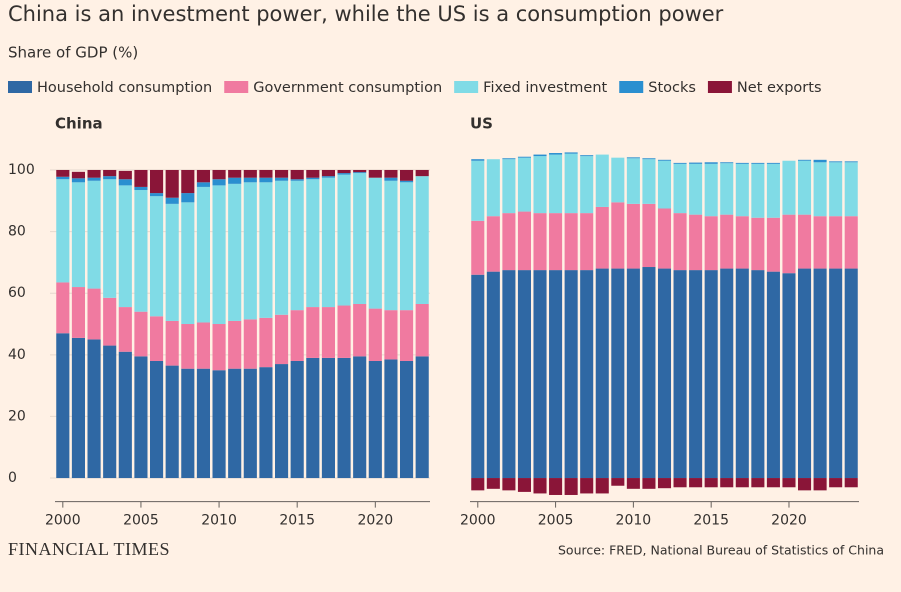  Describe the element at coordinates (672, 88) in the screenshot. I see `legend-label: Stocks` at that location.